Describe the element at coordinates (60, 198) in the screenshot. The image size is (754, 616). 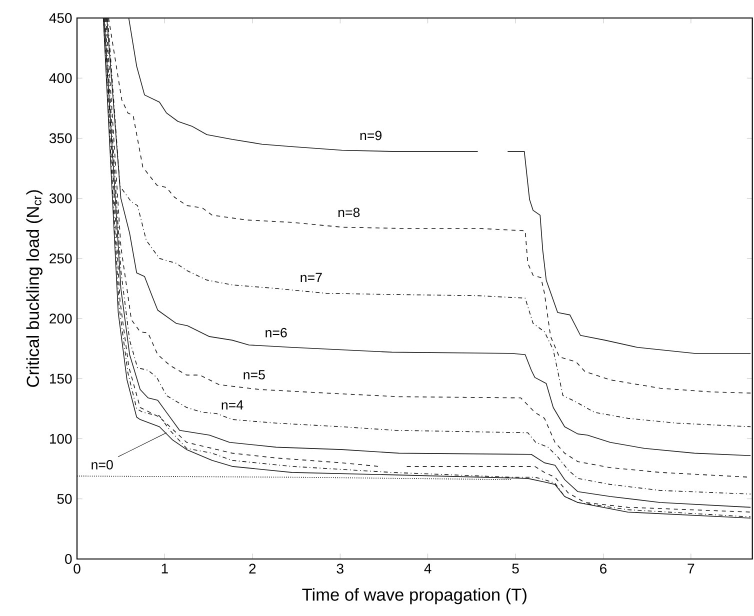
I see `y-tick-label: 300` at that location.